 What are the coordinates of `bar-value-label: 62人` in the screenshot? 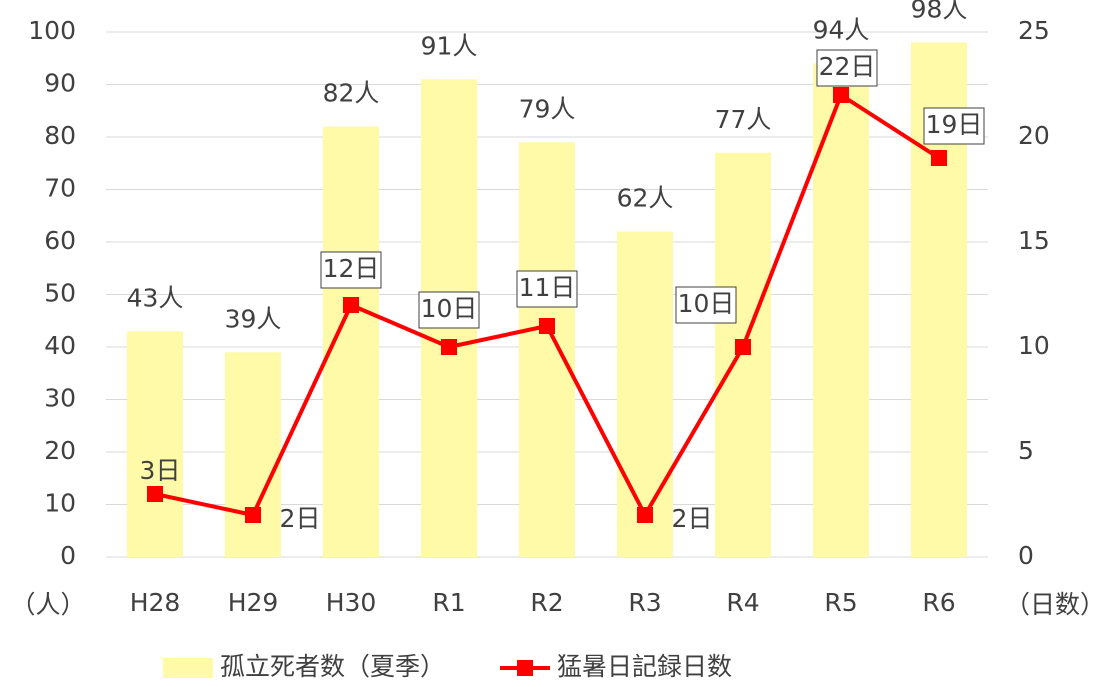 It's located at (645, 198).